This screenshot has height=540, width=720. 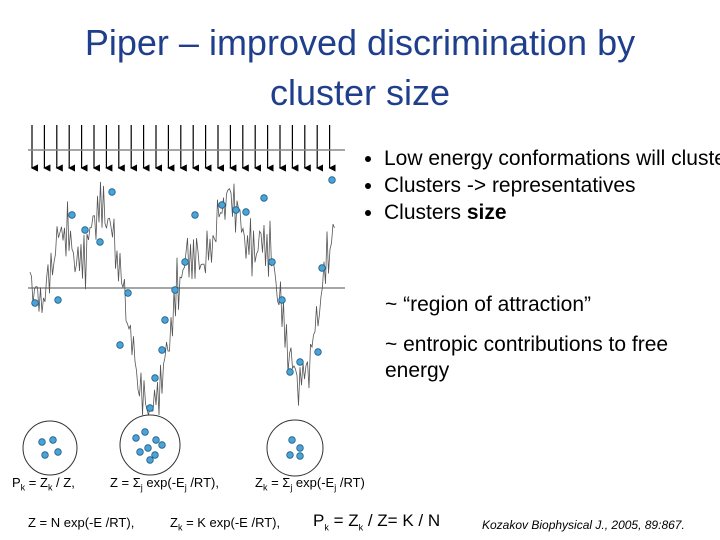 I want to click on formula-text: / Z= K / N, so click(x=402, y=520).